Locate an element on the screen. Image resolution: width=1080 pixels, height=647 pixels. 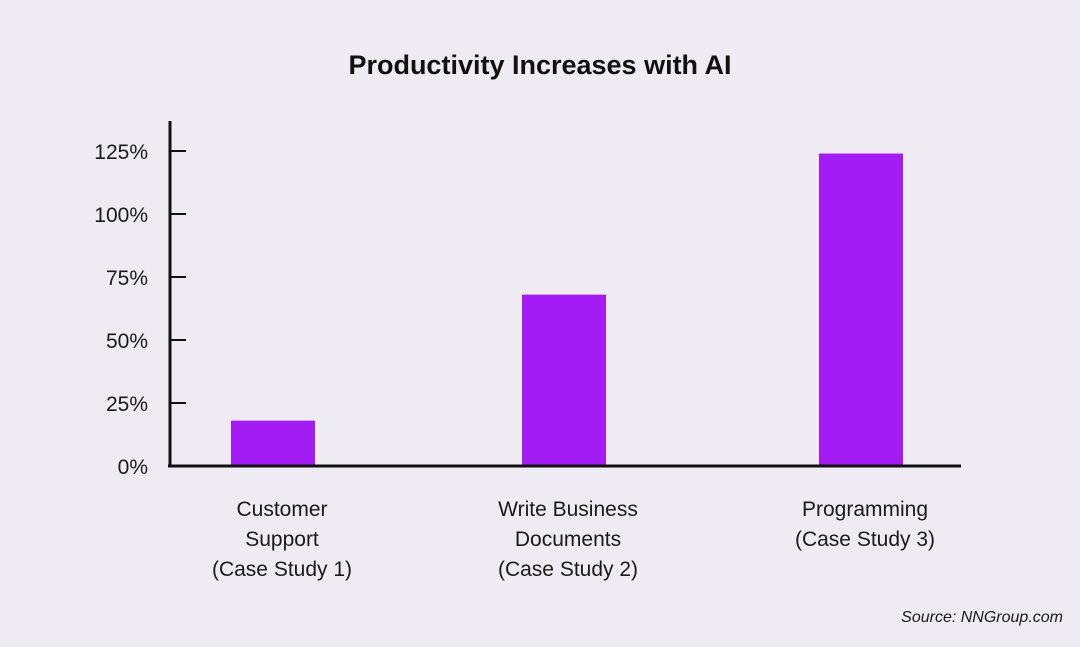
x-category-label-line: Support is located at coordinates (282, 539).